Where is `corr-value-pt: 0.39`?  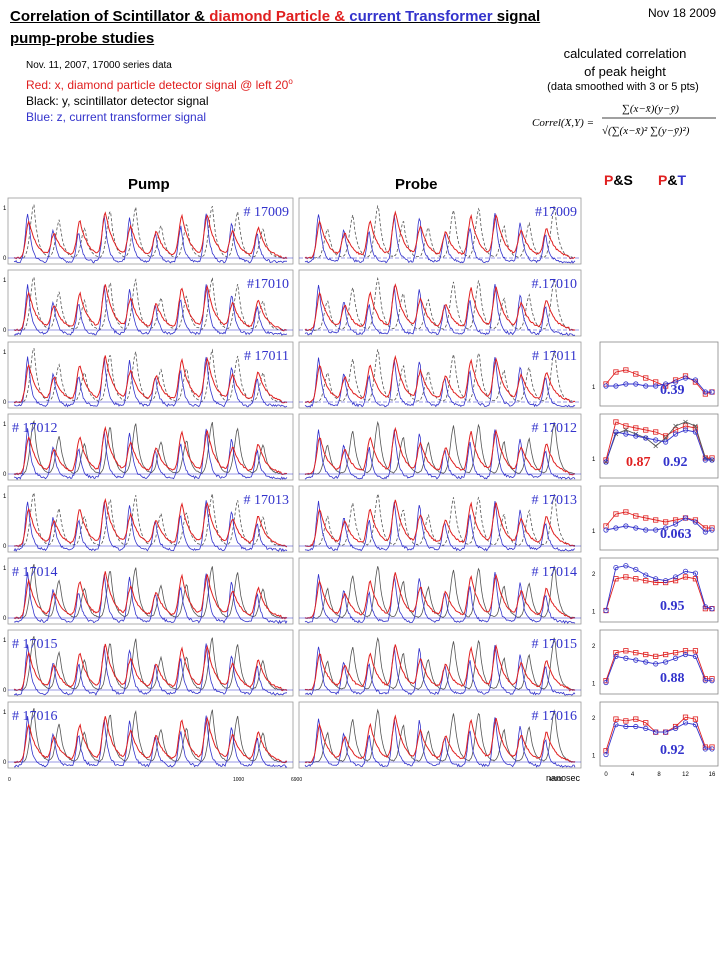
corr-value-pt: 0.39 is located at coordinates (672, 390).